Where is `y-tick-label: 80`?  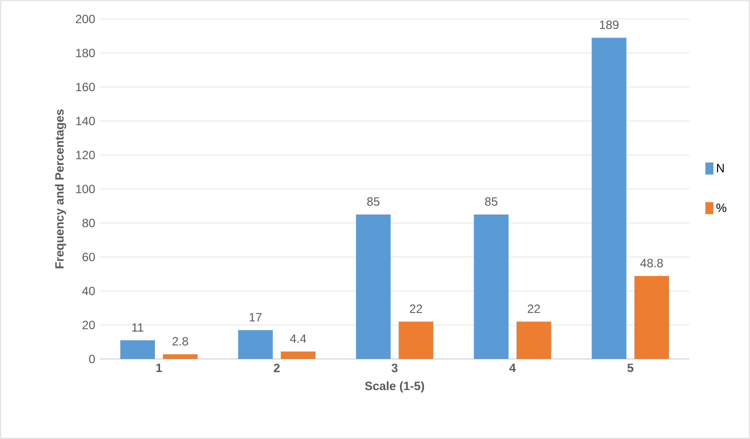 y-tick-label: 80 is located at coordinates (88, 223).